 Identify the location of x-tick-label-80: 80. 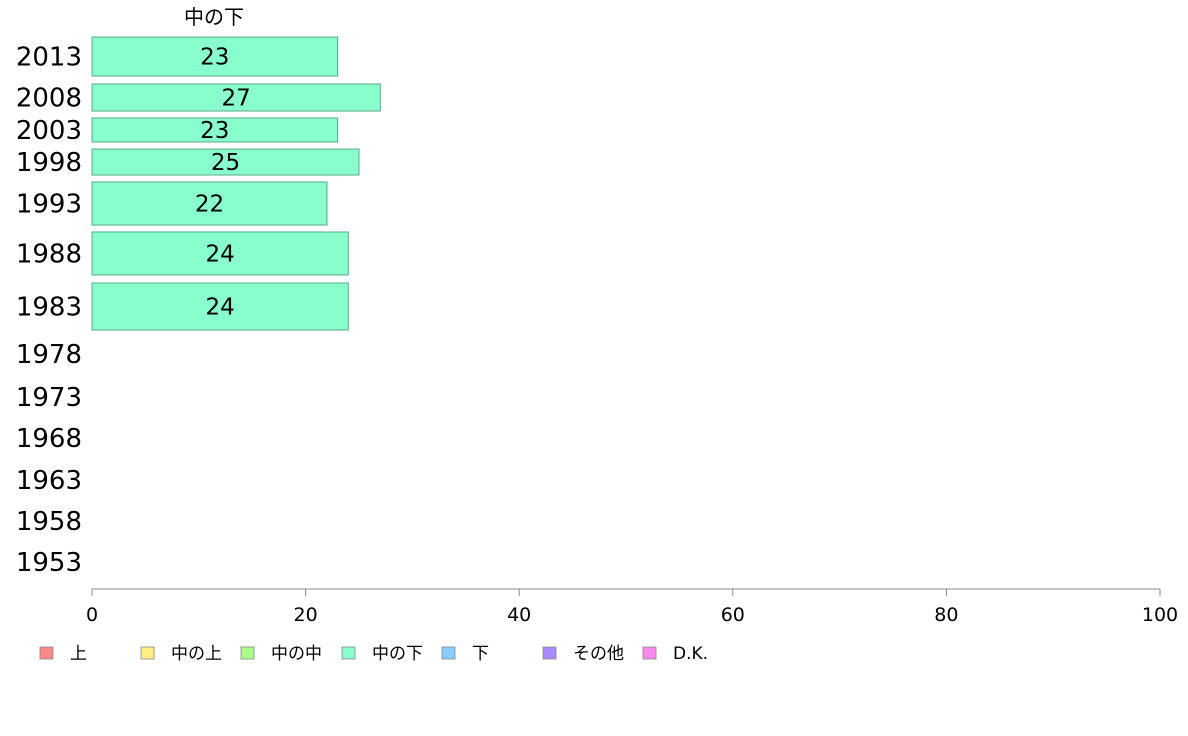
(946, 615).